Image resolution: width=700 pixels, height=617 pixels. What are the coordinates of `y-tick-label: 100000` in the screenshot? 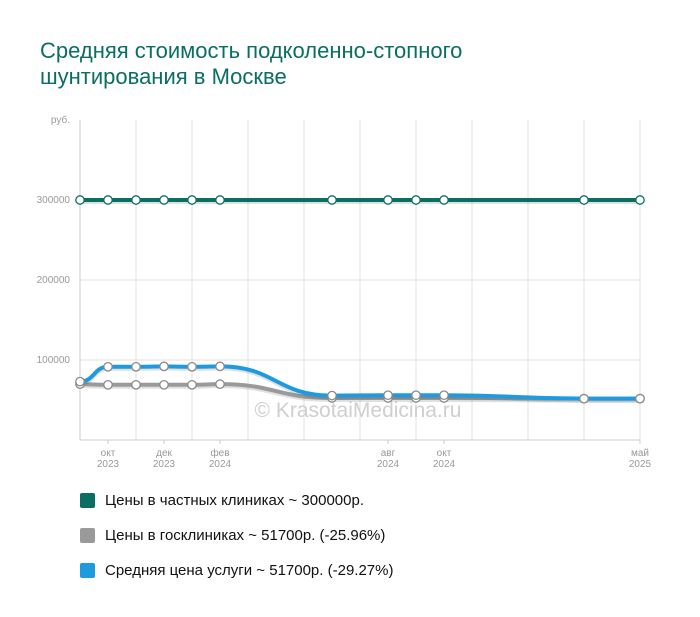 It's located at (54, 360).